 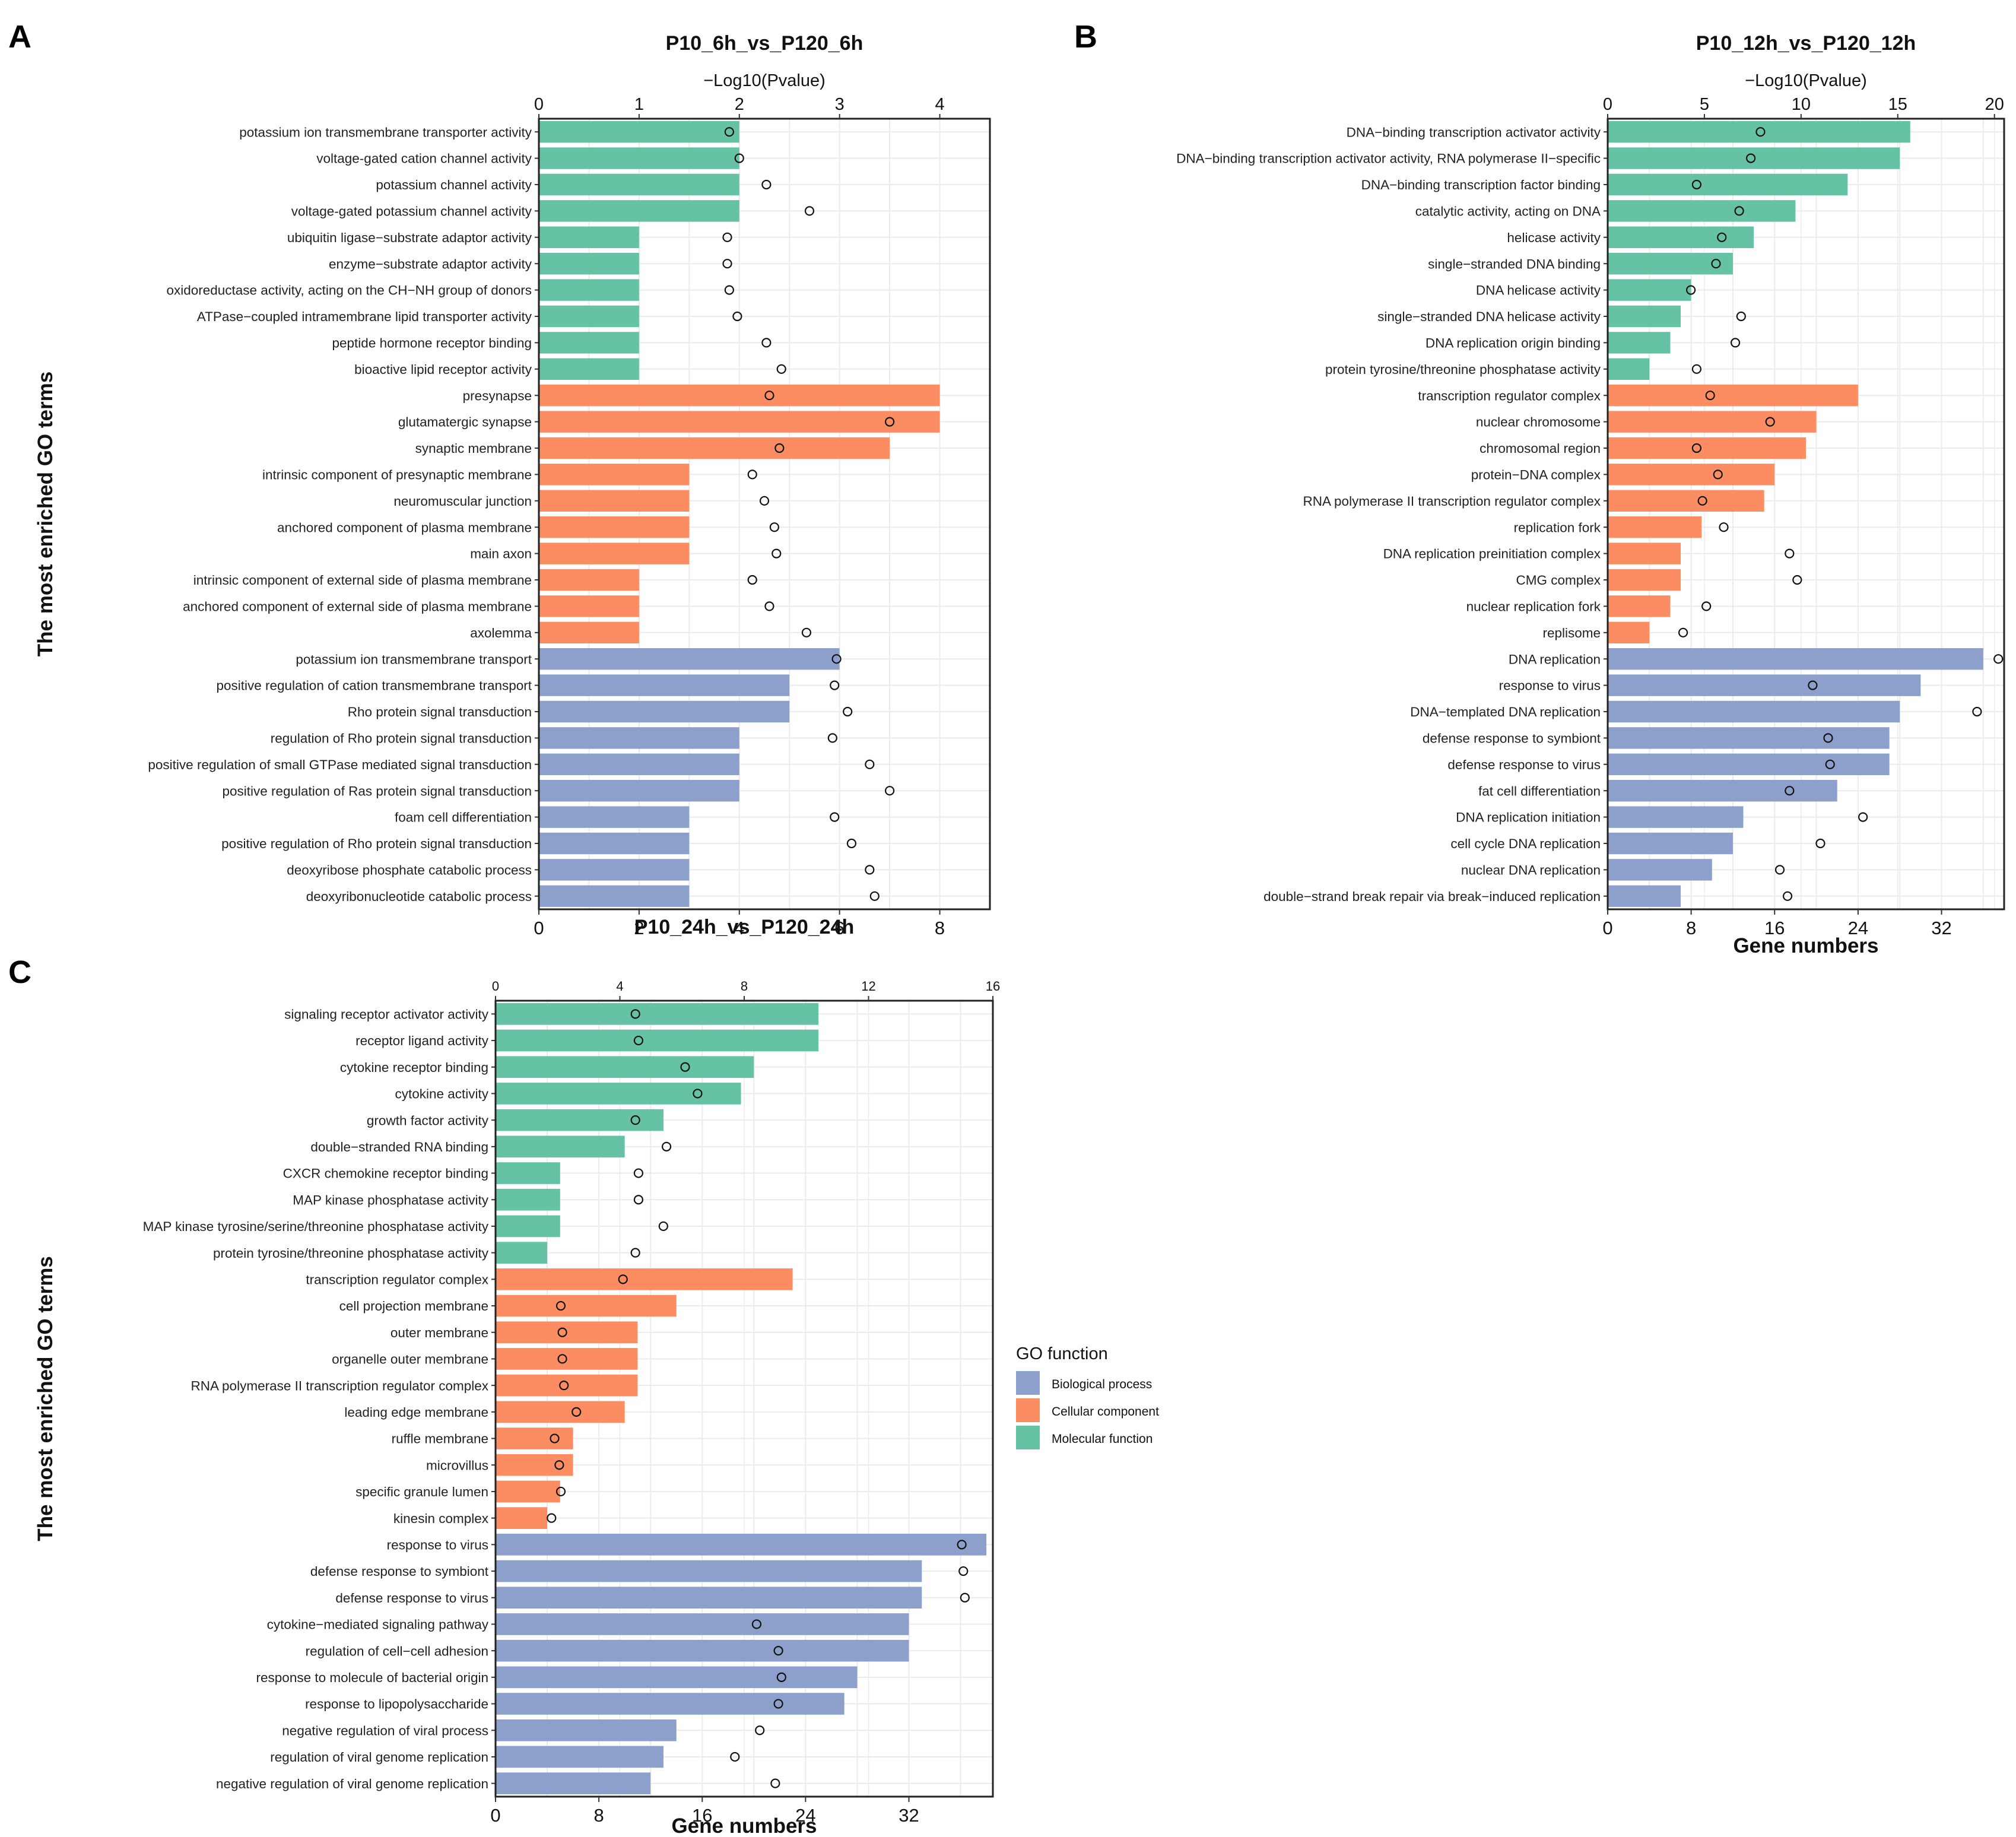 What do you see at coordinates (702, 1816) in the screenshot?
I see `x-tick-label: 16` at bounding box center [702, 1816].